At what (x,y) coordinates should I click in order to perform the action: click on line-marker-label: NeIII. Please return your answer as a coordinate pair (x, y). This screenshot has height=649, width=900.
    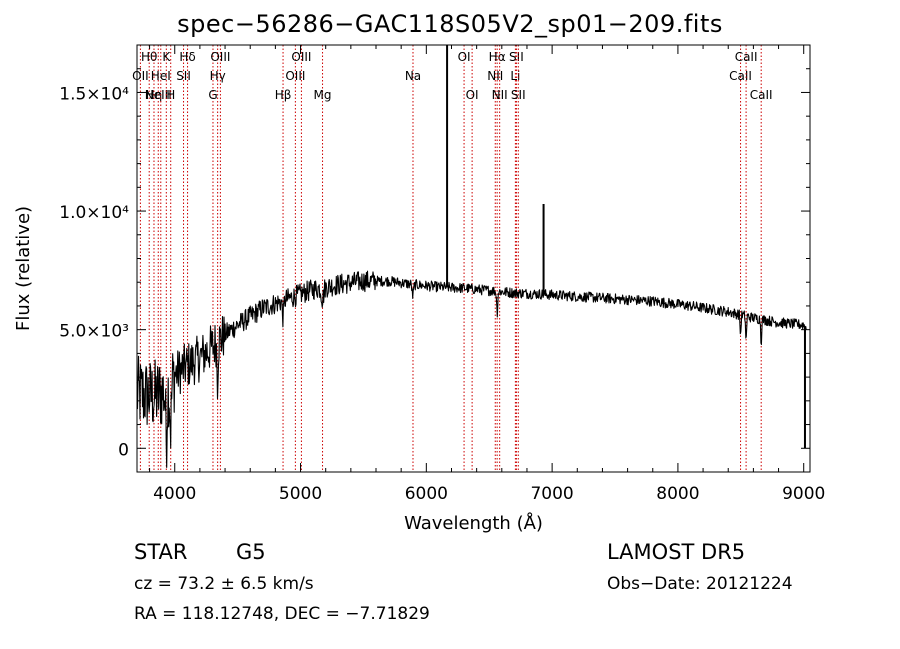
    Looking at the image, I should click on (158, 95).